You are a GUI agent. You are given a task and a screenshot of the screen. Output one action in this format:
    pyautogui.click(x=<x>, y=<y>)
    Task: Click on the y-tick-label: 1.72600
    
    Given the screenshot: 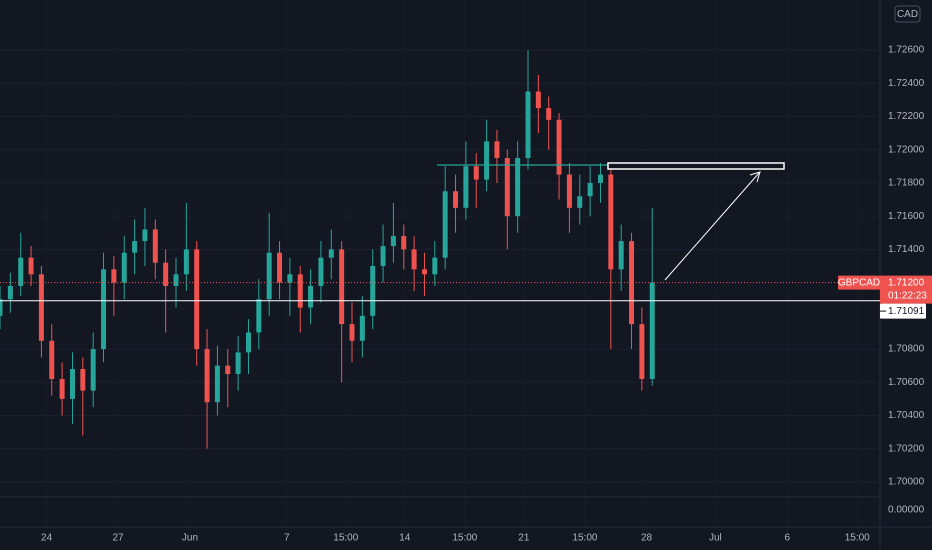 What is the action you would take?
    pyautogui.click(x=906, y=50)
    